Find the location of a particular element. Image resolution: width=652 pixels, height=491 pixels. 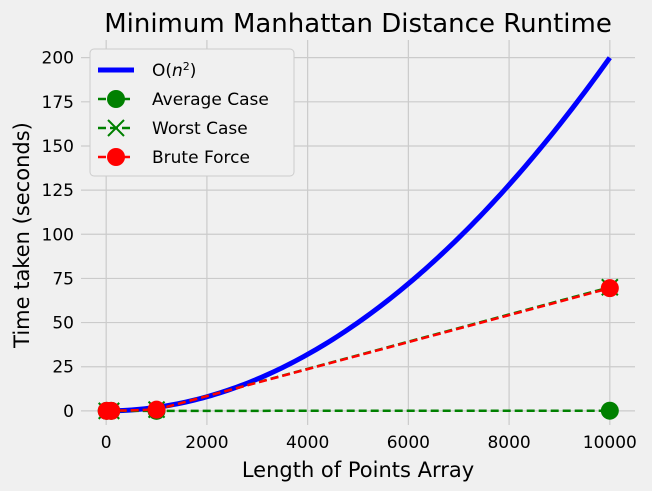

x-tick-label: 8000 is located at coordinates (508, 443).